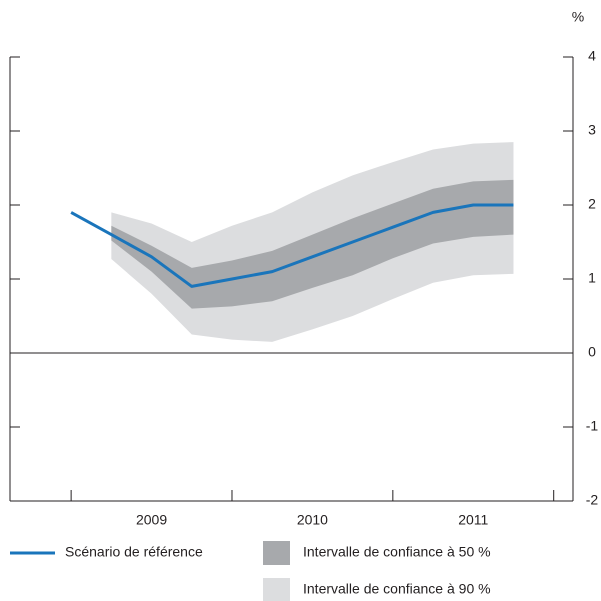 The height and width of the screenshot is (601, 601). Describe the element at coordinates (578, 17) in the screenshot. I see `unit-label: %` at that location.